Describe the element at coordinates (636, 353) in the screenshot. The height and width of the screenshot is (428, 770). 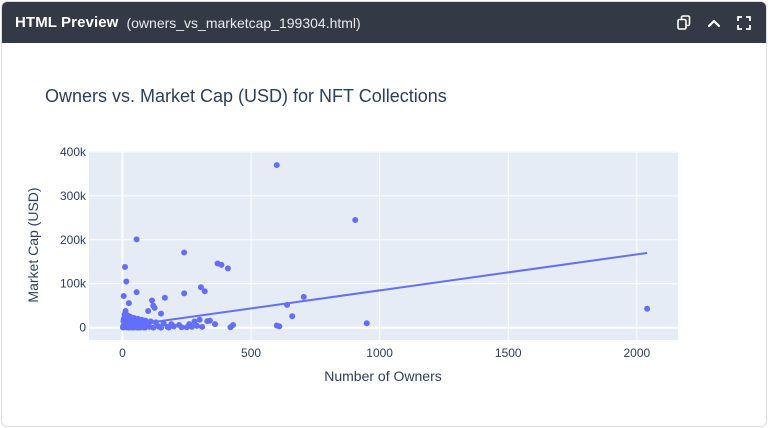
I see `x-tick-label: 2000` at that location.